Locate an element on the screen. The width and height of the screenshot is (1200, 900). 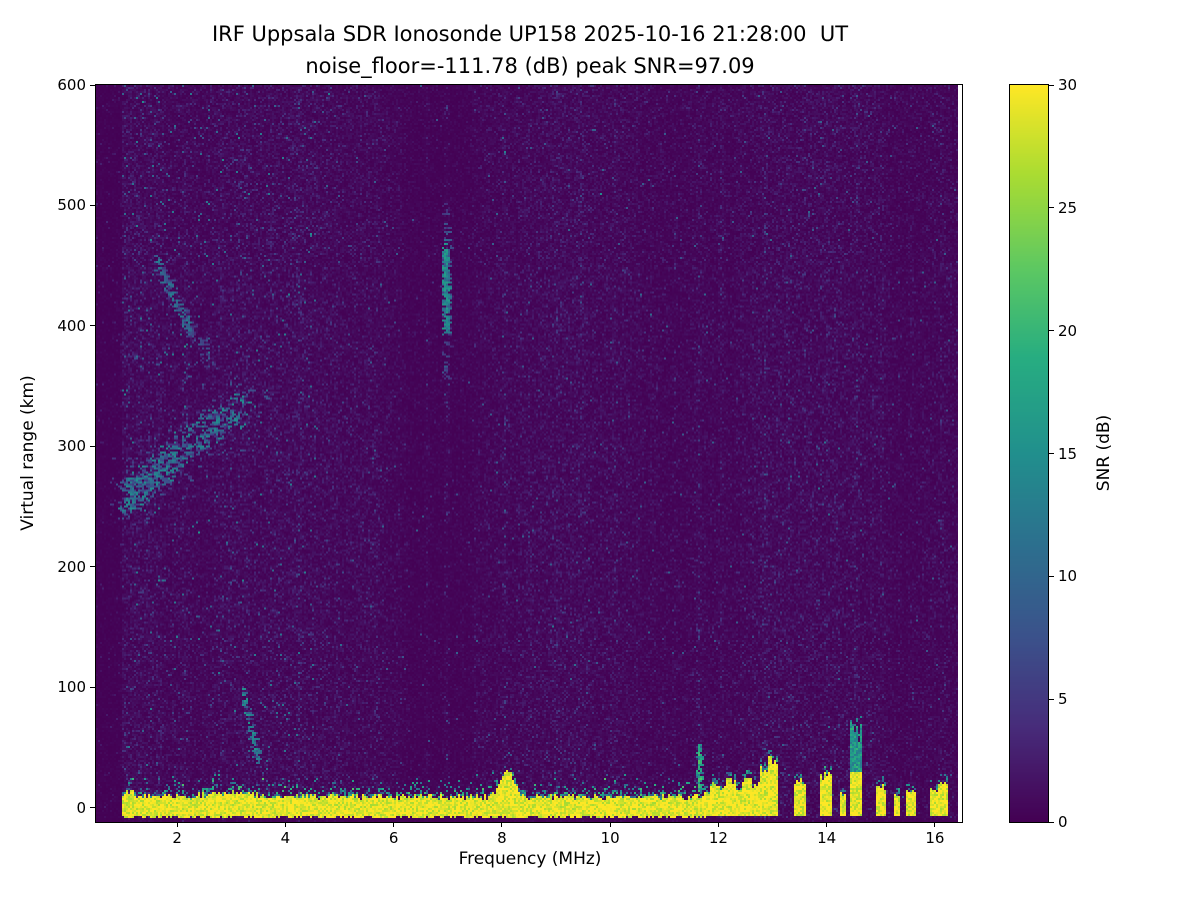
colorbar-tick-label: 20 is located at coordinates (1068, 330).